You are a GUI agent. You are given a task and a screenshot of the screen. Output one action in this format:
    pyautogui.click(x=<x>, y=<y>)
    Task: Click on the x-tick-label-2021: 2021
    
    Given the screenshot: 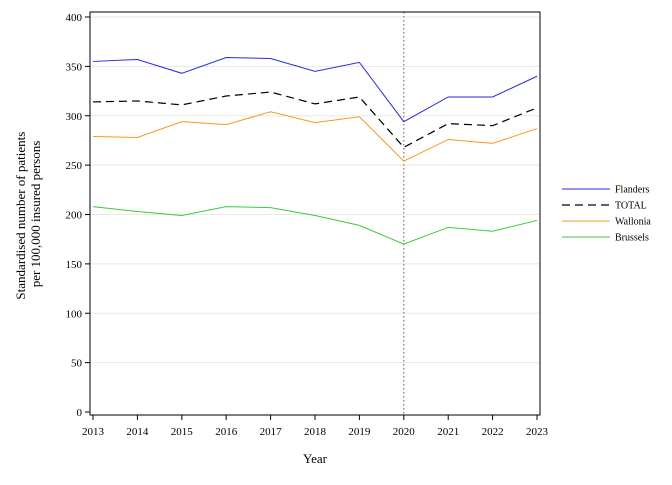 What is the action you would take?
    pyautogui.click(x=448, y=432)
    